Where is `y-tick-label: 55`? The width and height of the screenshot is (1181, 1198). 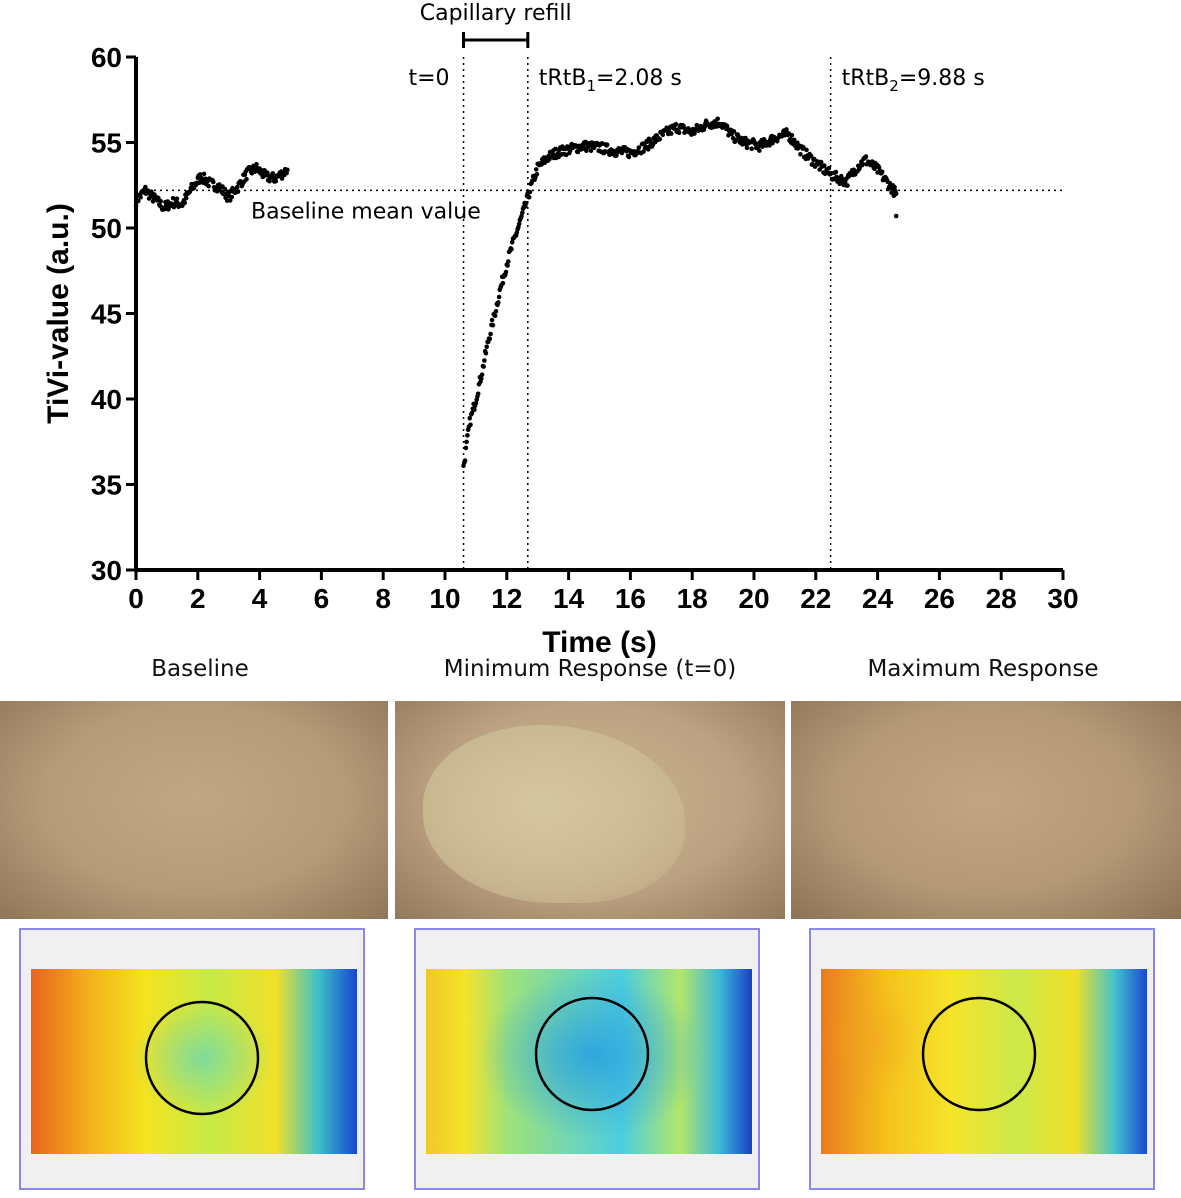
y-tick-label: 55 is located at coordinates (106, 143).